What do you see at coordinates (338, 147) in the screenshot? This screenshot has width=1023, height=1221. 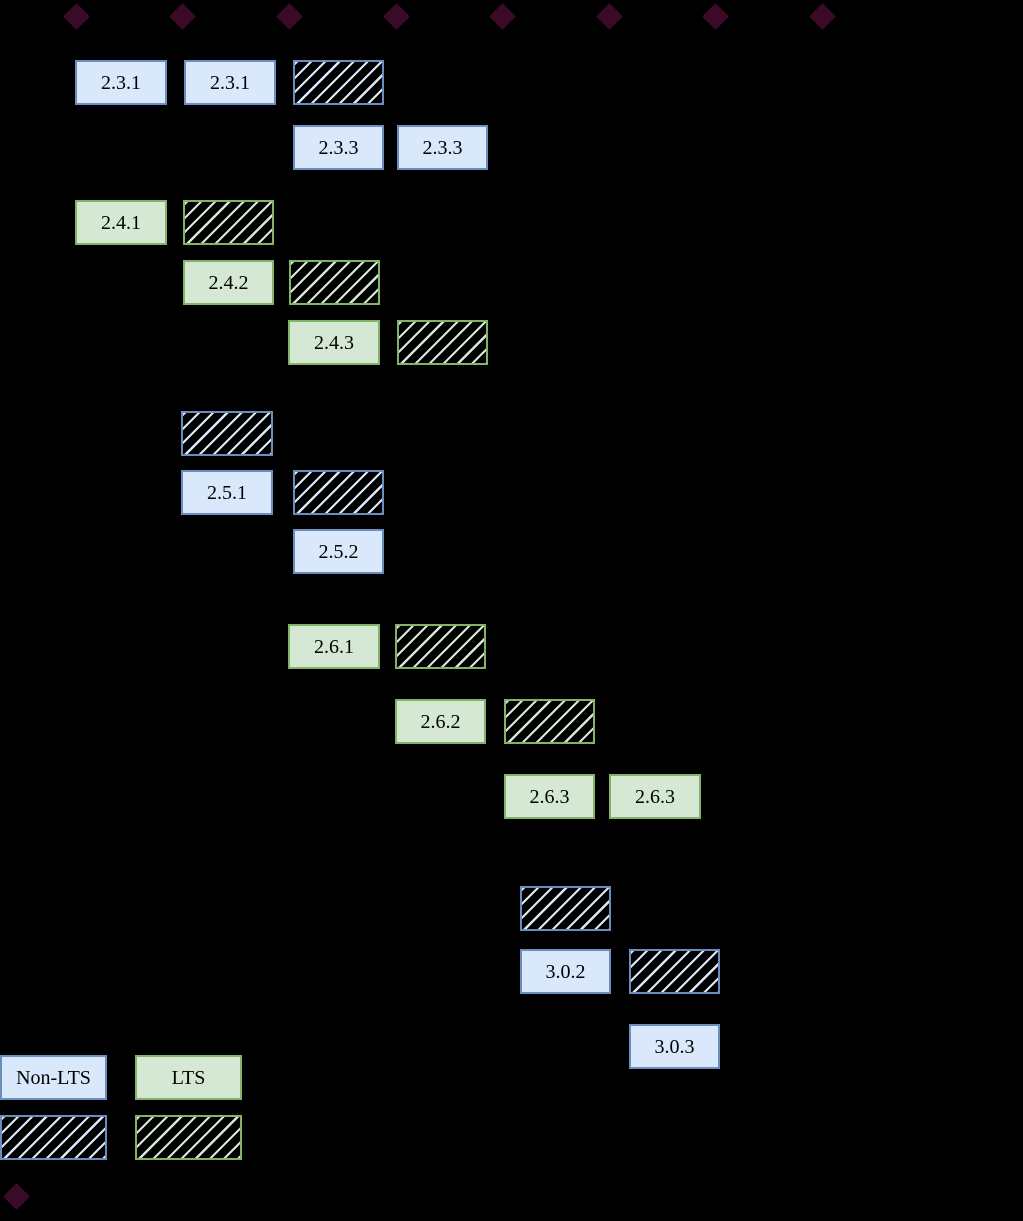 I see `version-bar-2.3.3-a: 2.3.3` at bounding box center [338, 147].